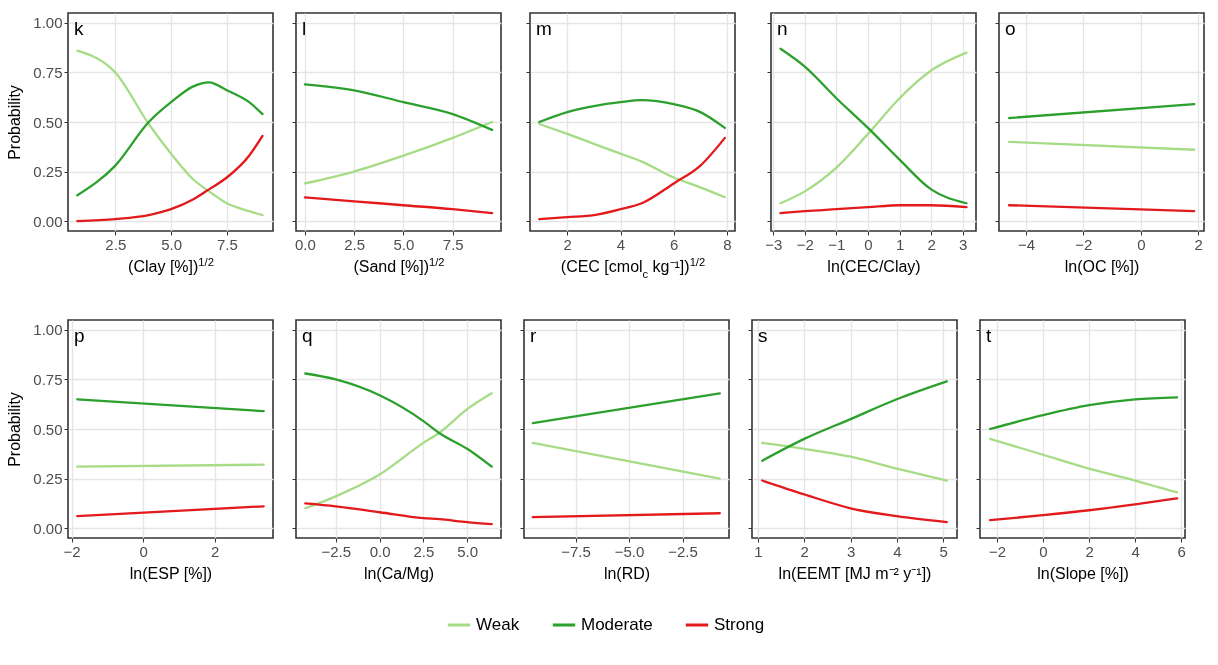 The image size is (1218, 665). What do you see at coordinates (79, 335) in the screenshot?
I see `chart-title: p` at bounding box center [79, 335].